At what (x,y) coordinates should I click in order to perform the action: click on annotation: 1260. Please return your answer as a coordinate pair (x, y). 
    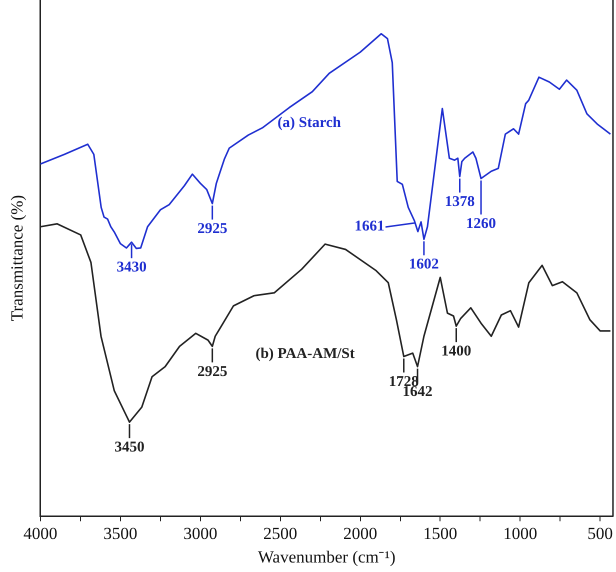
    Looking at the image, I should click on (481, 224).